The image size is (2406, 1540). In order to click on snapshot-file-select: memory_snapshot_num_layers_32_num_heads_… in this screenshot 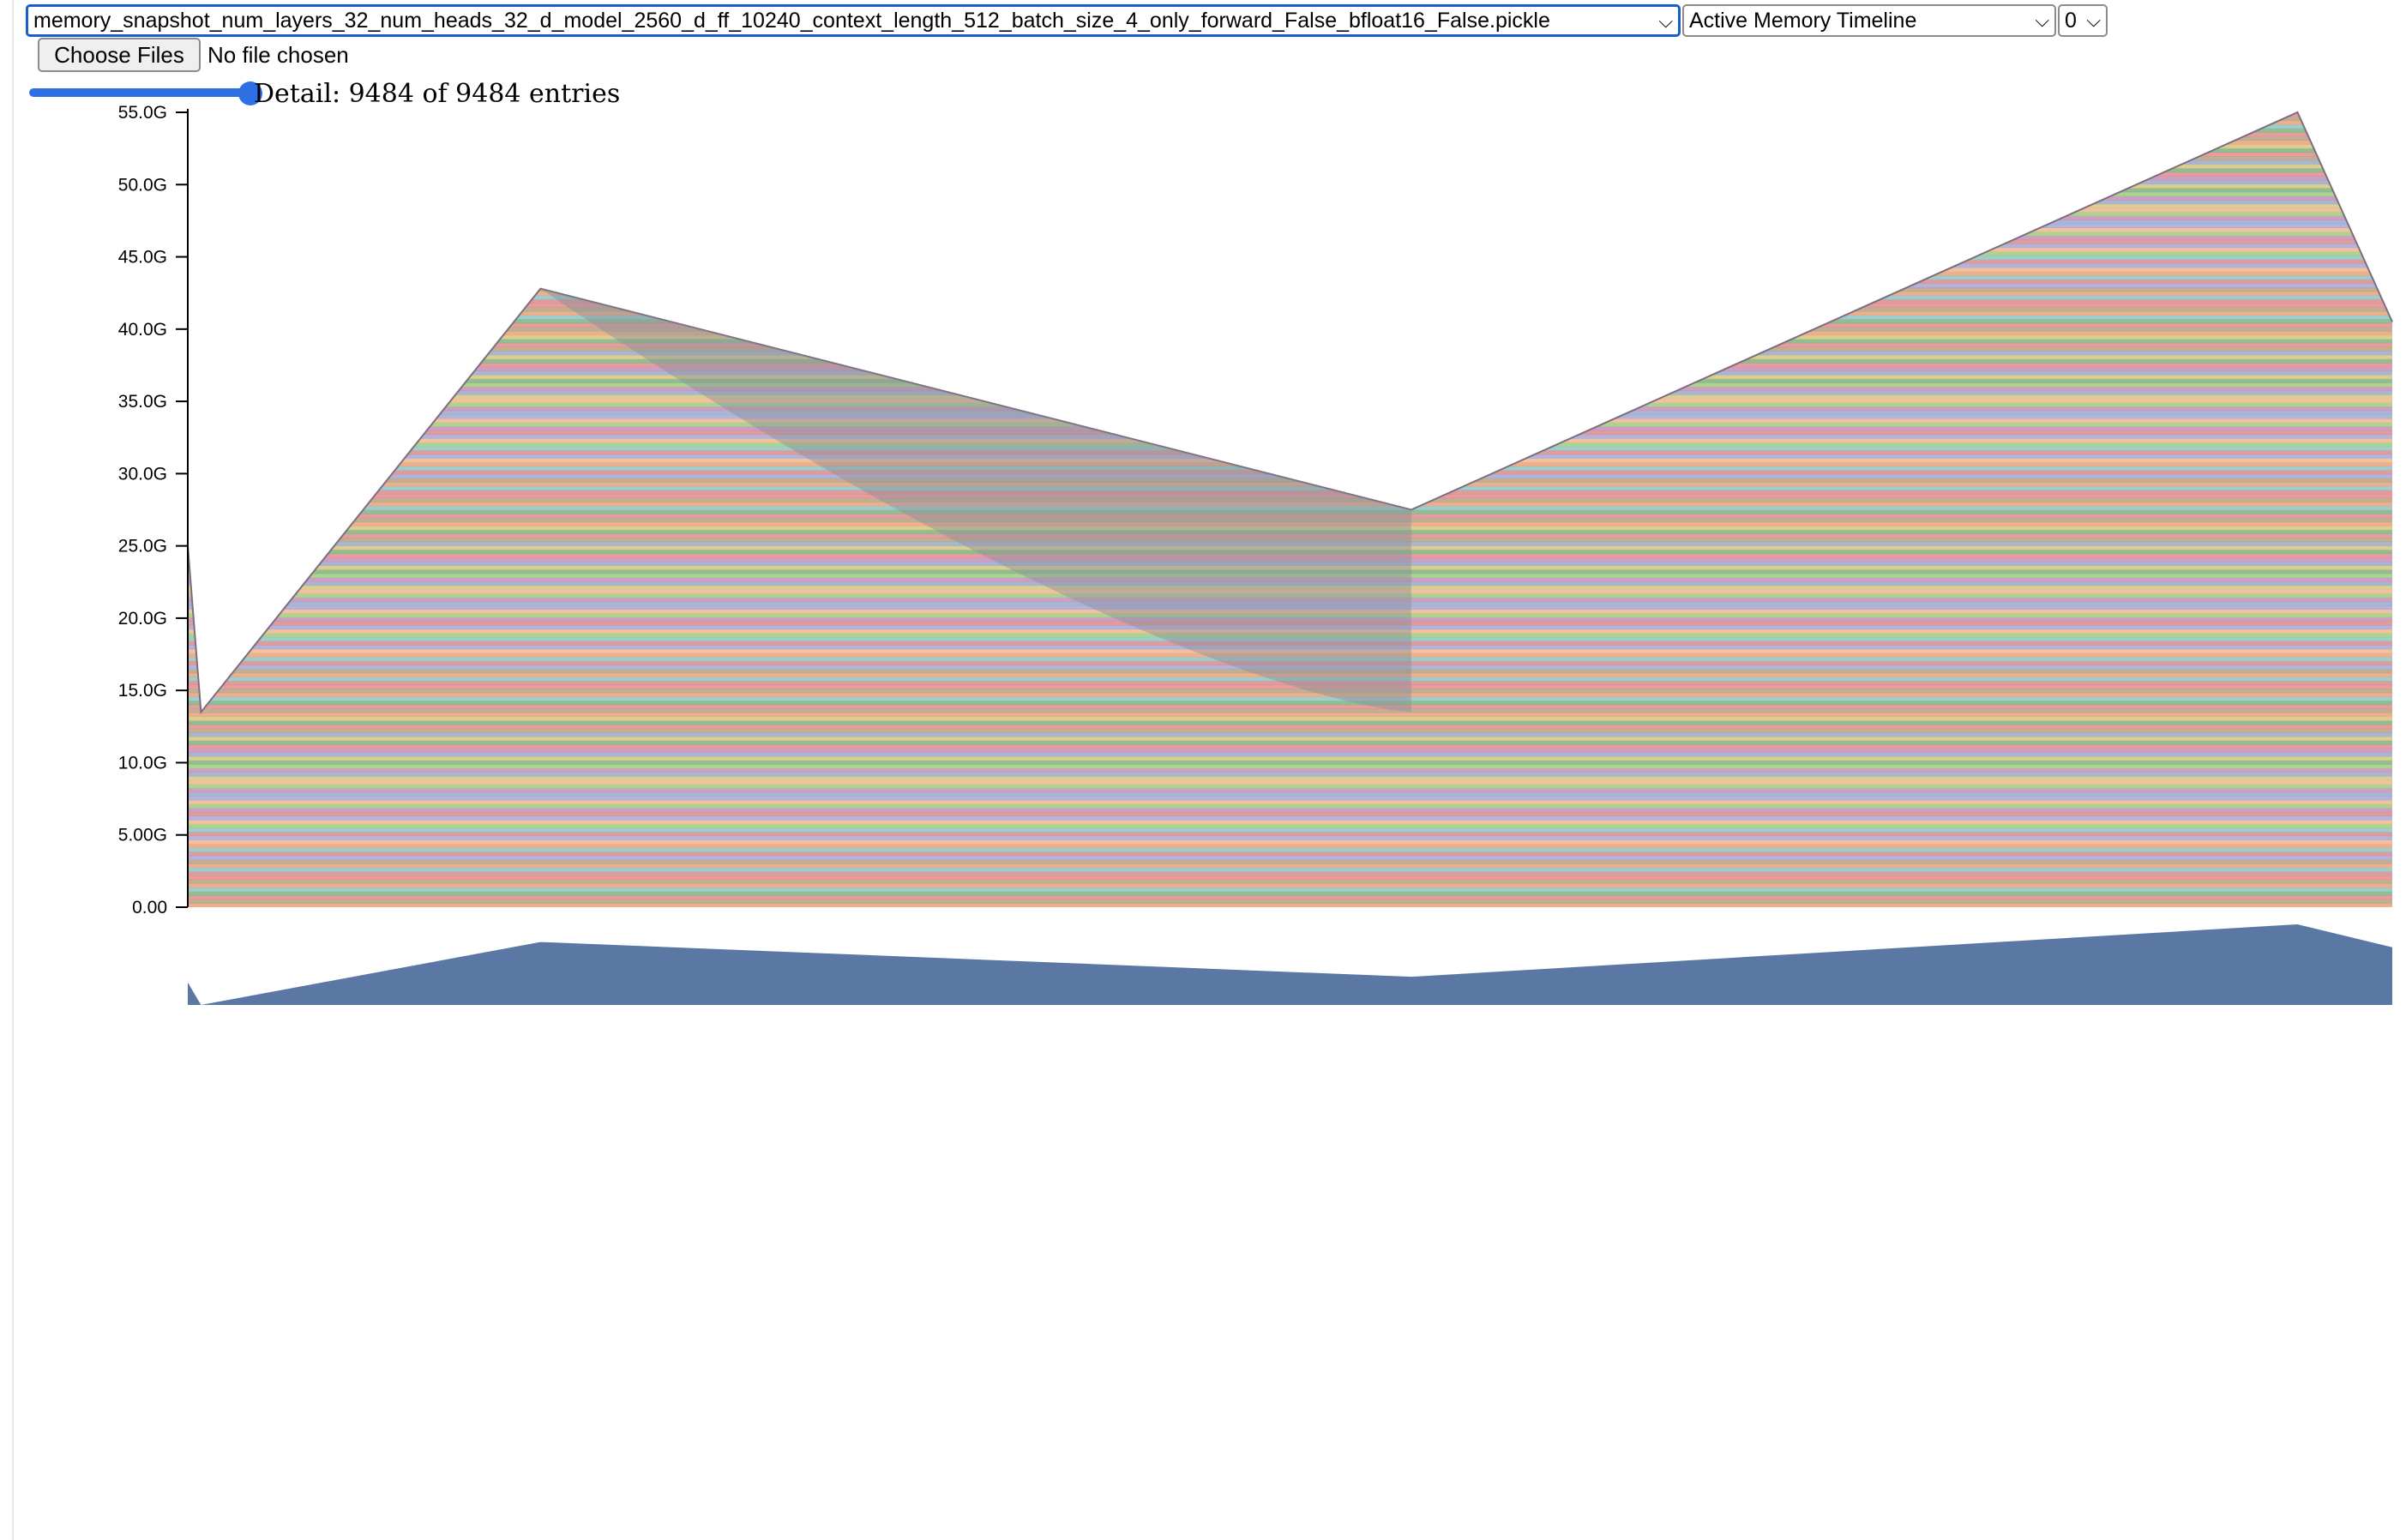, I will do `click(854, 20)`.